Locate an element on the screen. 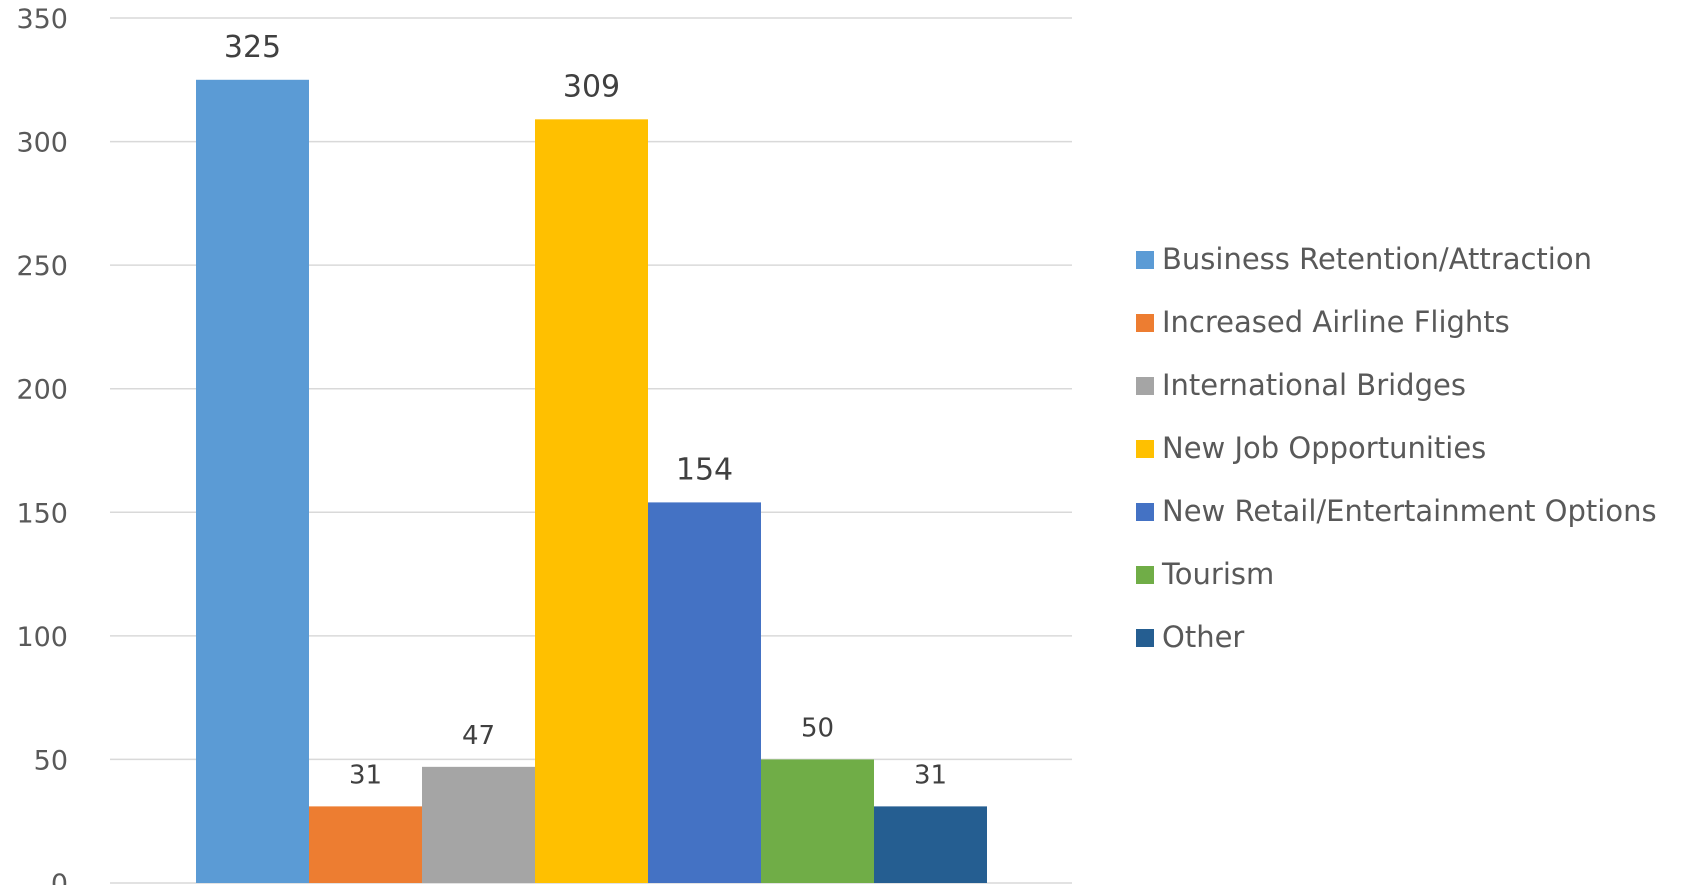 The image size is (1691, 885). legend-item: Tourism is located at coordinates (1396, 574).